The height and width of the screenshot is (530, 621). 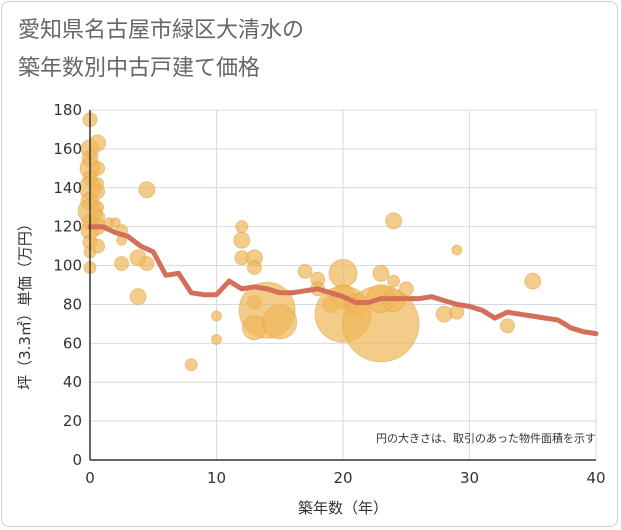 What do you see at coordinates (139, 68) in the screenshot?
I see `chart-title-line-2: 築年数別中古戸建て価格` at bounding box center [139, 68].